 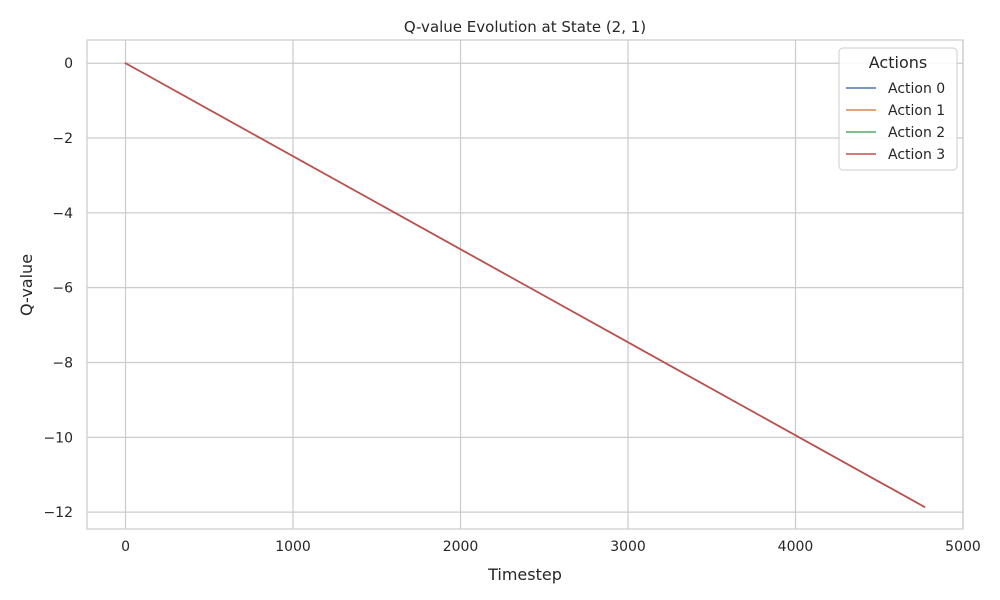 What do you see at coordinates (58, 513) in the screenshot?
I see `y-tick-label: −12` at bounding box center [58, 513].